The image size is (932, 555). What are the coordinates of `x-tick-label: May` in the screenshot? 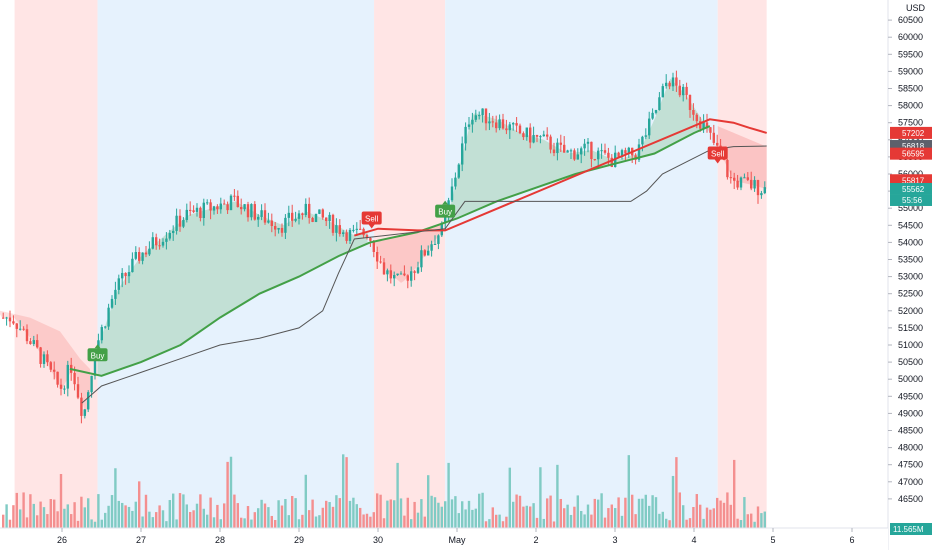 It's located at (457, 540).